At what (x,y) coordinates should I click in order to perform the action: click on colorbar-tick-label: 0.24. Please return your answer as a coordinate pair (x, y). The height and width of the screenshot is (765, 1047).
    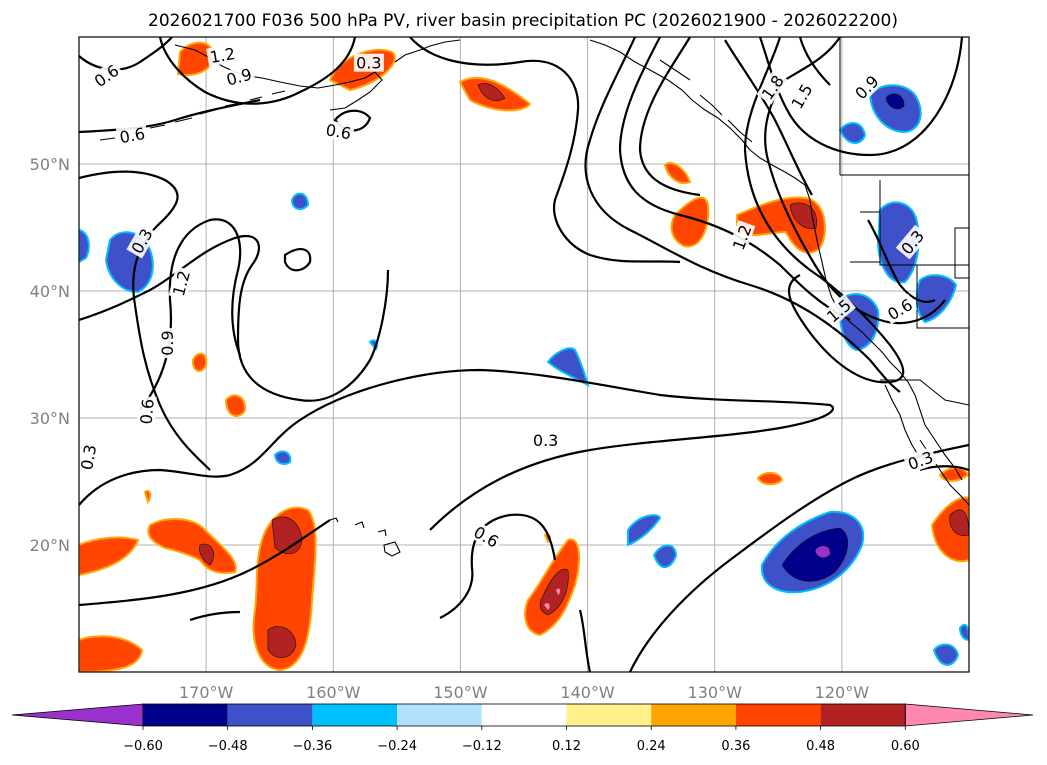
    Looking at the image, I should click on (651, 746).